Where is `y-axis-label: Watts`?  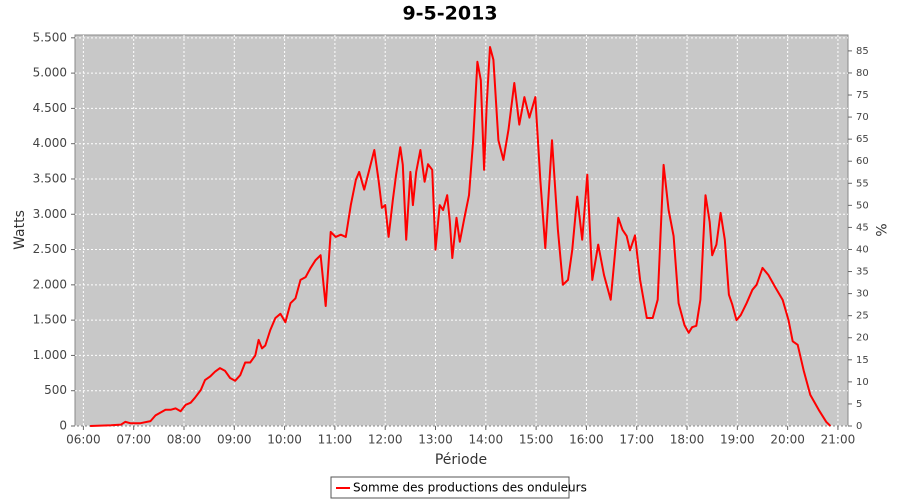 y-axis-label: Watts is located at coordinates (20, 230).